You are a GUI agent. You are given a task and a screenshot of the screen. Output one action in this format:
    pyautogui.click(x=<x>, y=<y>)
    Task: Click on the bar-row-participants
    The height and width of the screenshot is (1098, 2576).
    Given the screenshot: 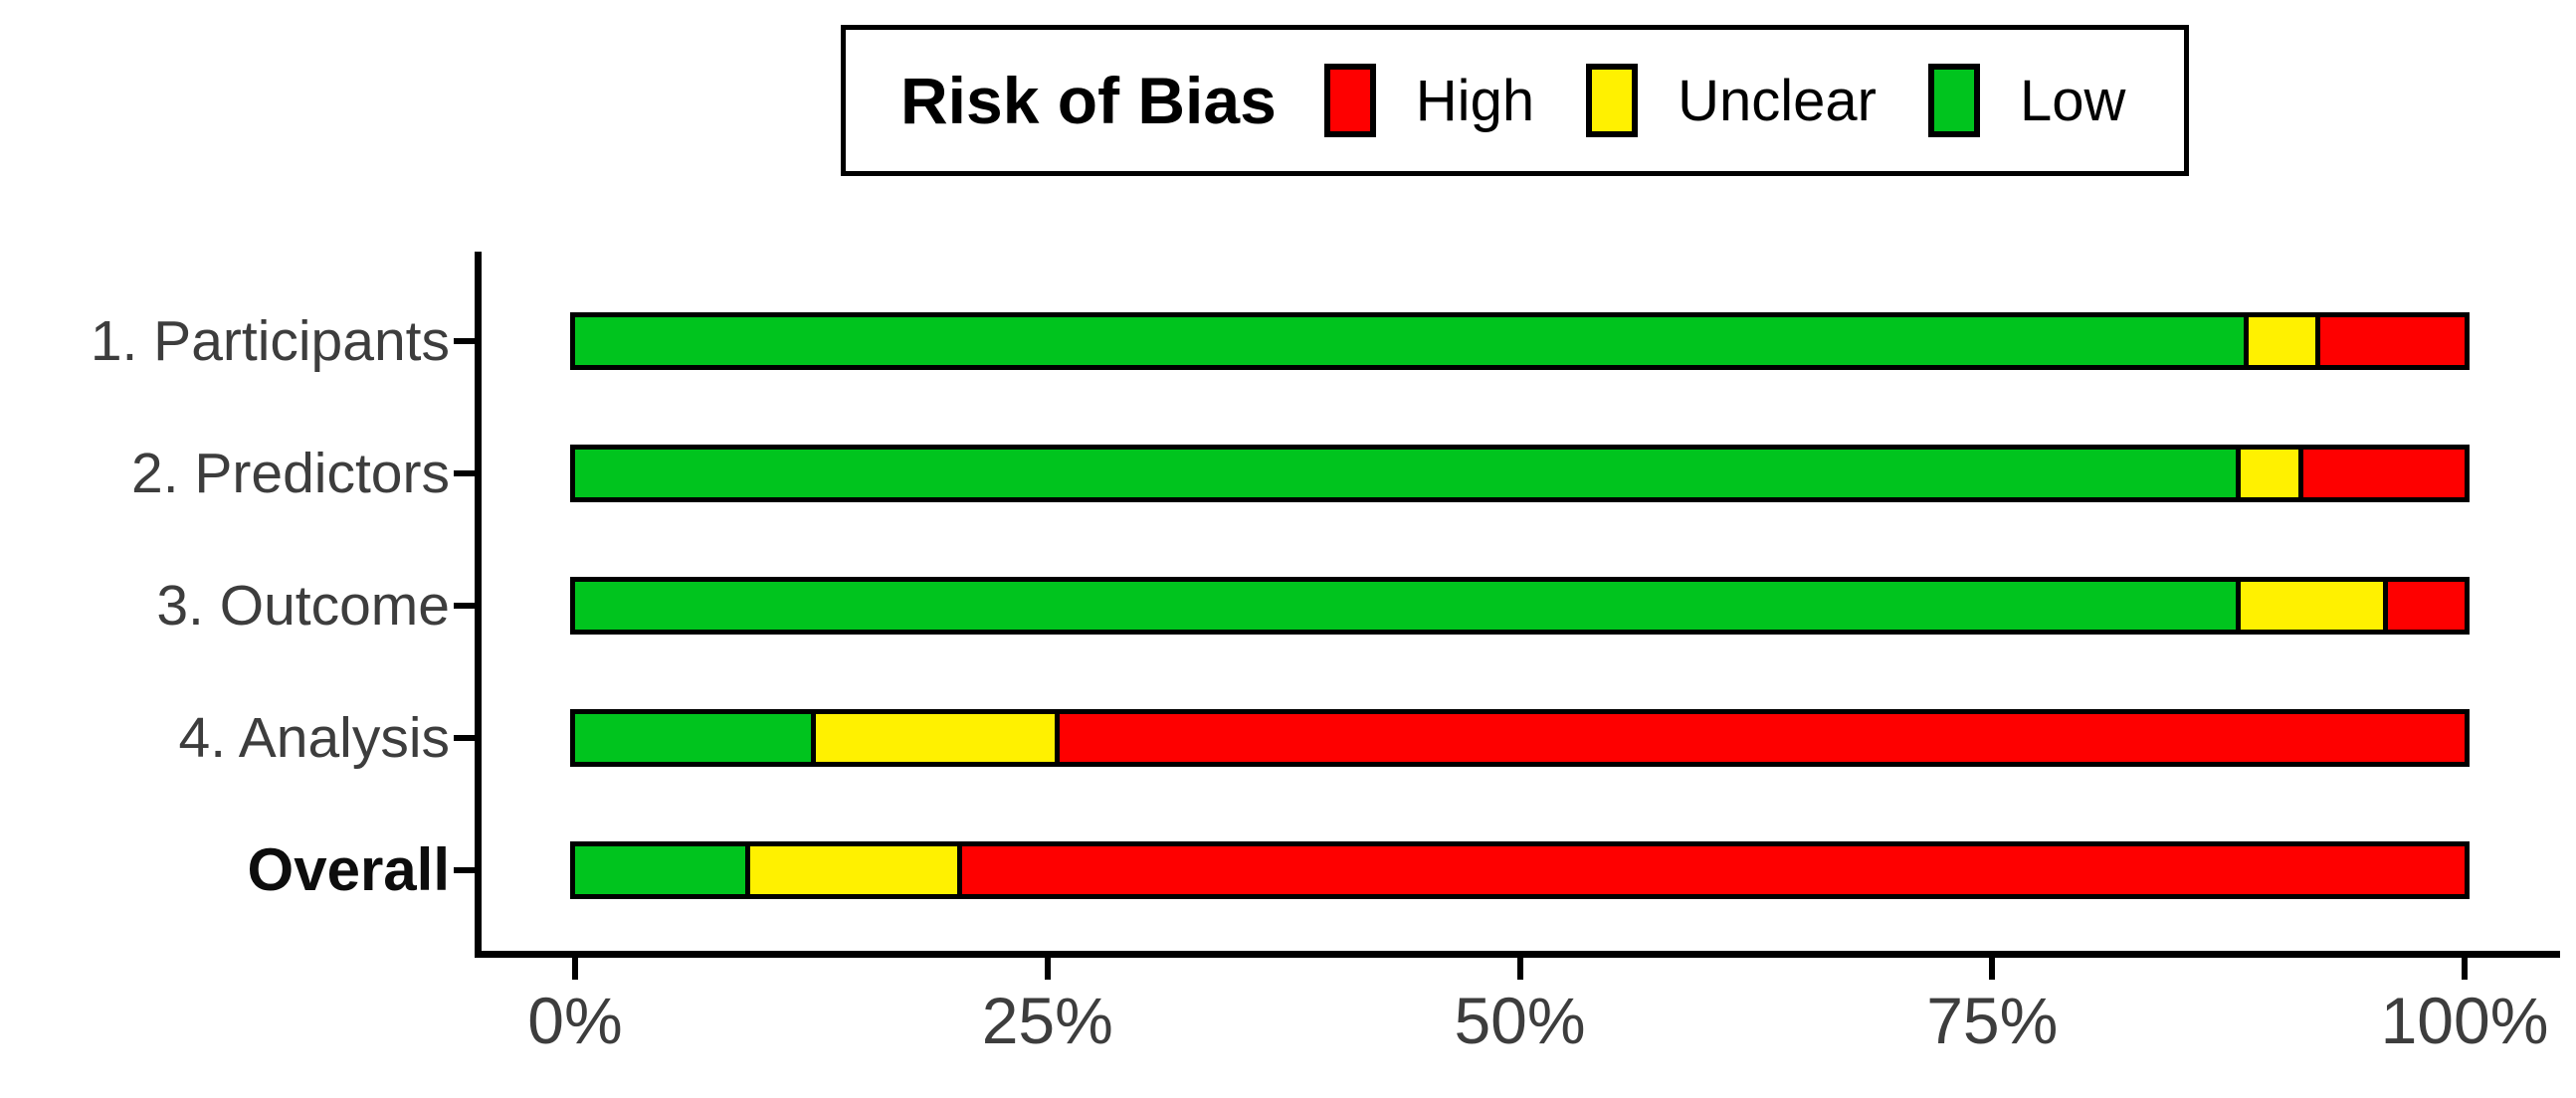 What is the action you would take?
    pyautogui.click(x=1520, y=341)
    